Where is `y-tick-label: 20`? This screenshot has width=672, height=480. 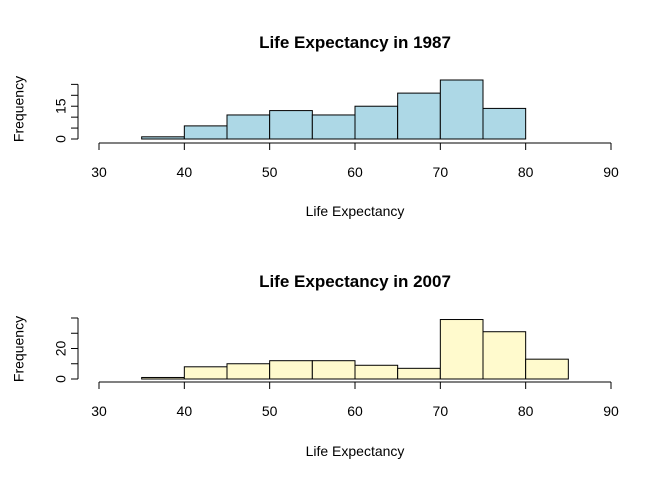
y-tick-label: 20 is located at coordinates (61, 349).